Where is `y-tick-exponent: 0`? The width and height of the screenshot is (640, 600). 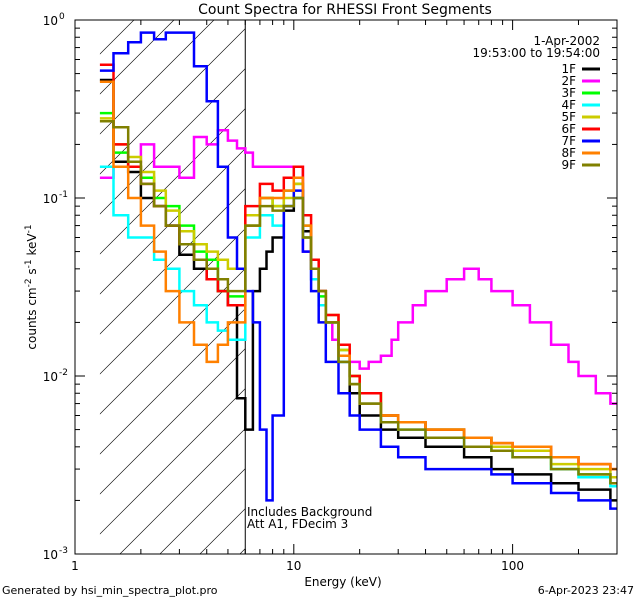 y-tick-exponent: 0 is located at coordinates (62, 17).